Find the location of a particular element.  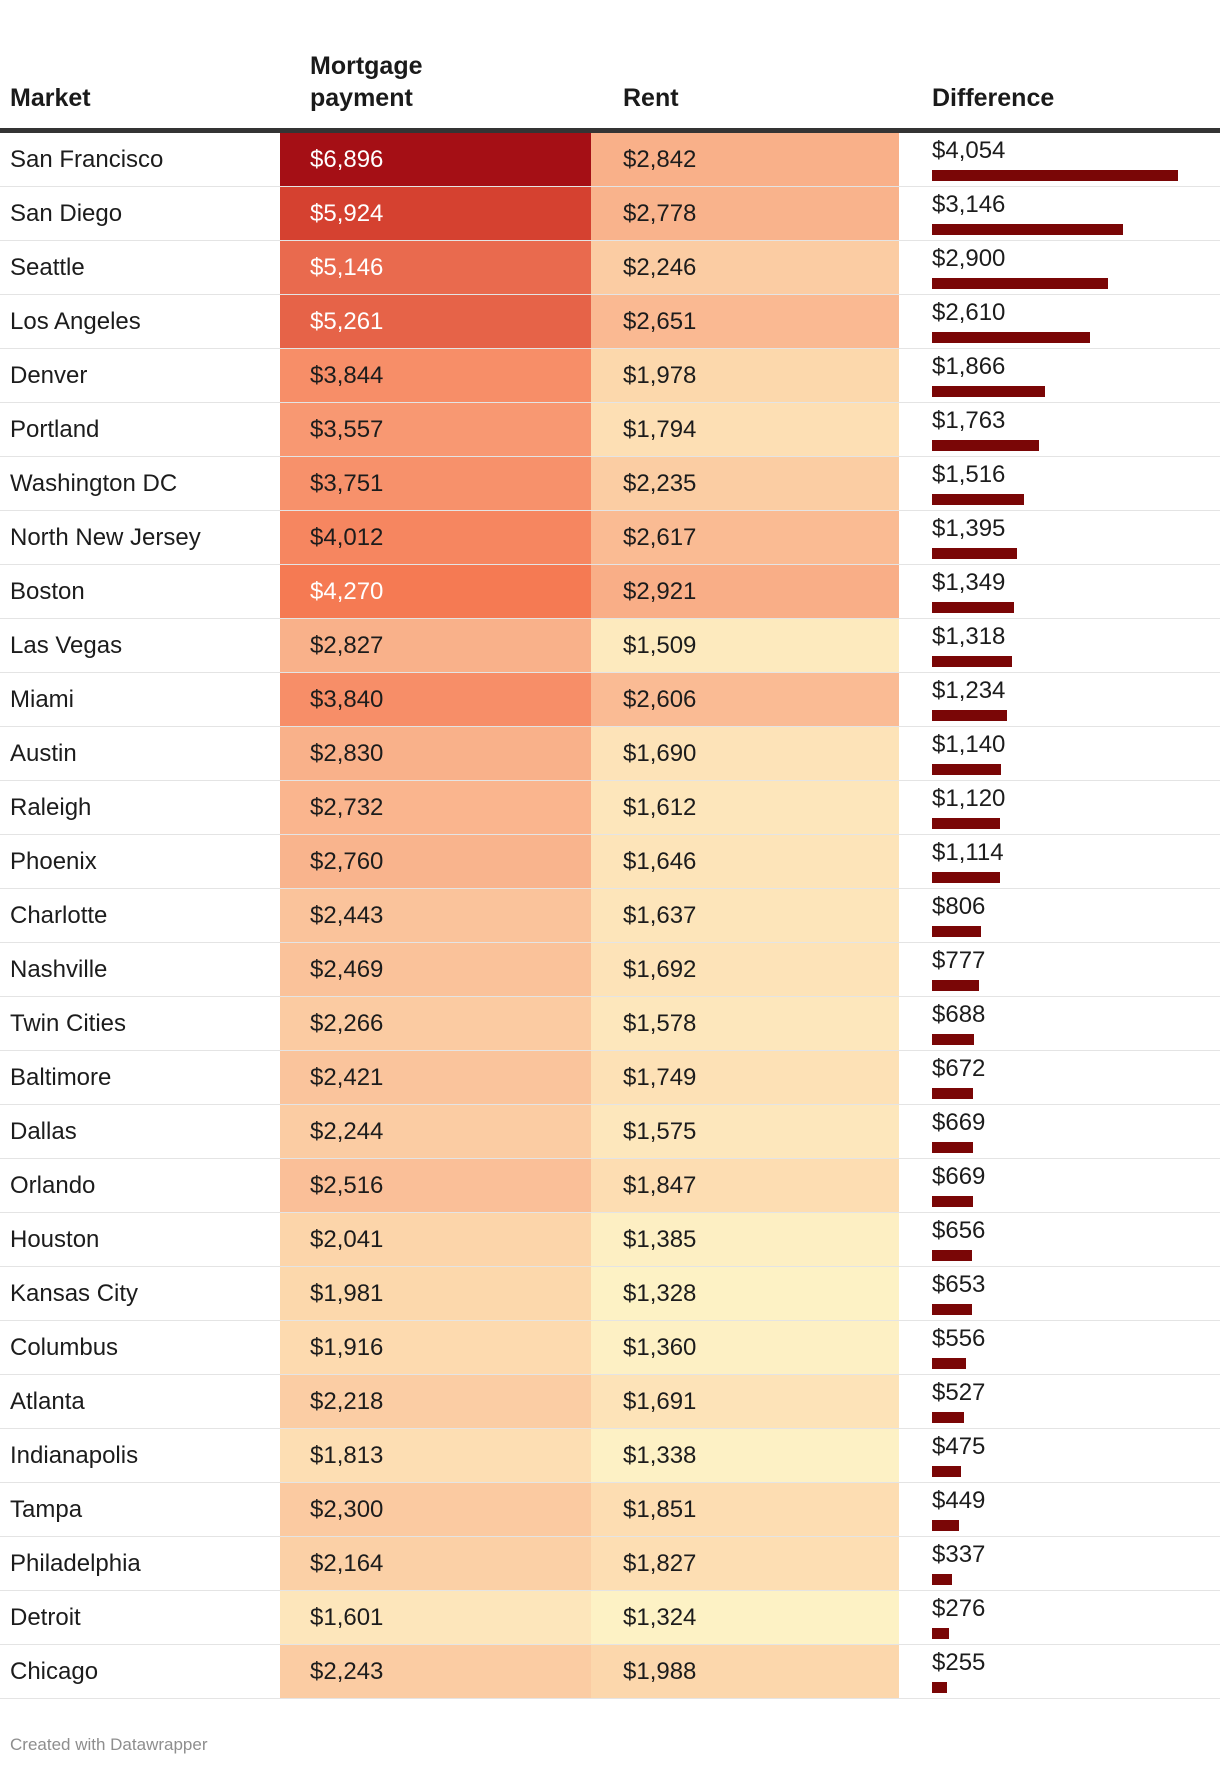

table-row: Seattle $5,146 $2,246 $2,900 is located at coordinates (610, 268).